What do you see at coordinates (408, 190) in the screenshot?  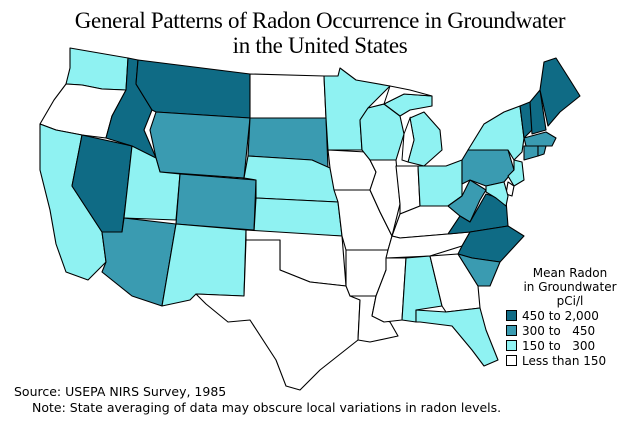 I see `state-indiana` at bounding box center [408, 190].